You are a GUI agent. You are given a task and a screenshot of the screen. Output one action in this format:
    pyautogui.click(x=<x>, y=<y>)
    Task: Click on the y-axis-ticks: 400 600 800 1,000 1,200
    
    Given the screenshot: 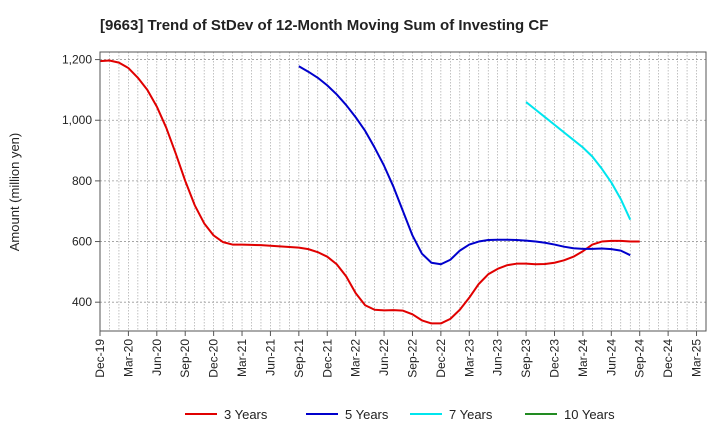 What is the action you would take?
    pyautogui.click(x=81, y=181)
    